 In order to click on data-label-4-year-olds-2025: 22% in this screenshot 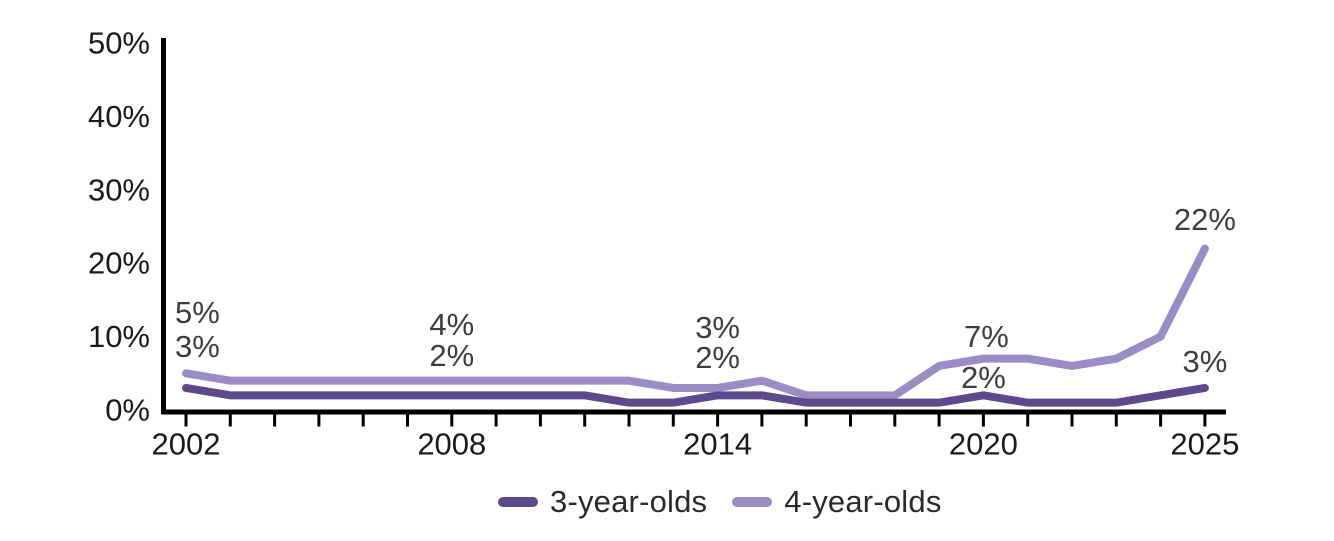, I will do `click(1205, 219)`.